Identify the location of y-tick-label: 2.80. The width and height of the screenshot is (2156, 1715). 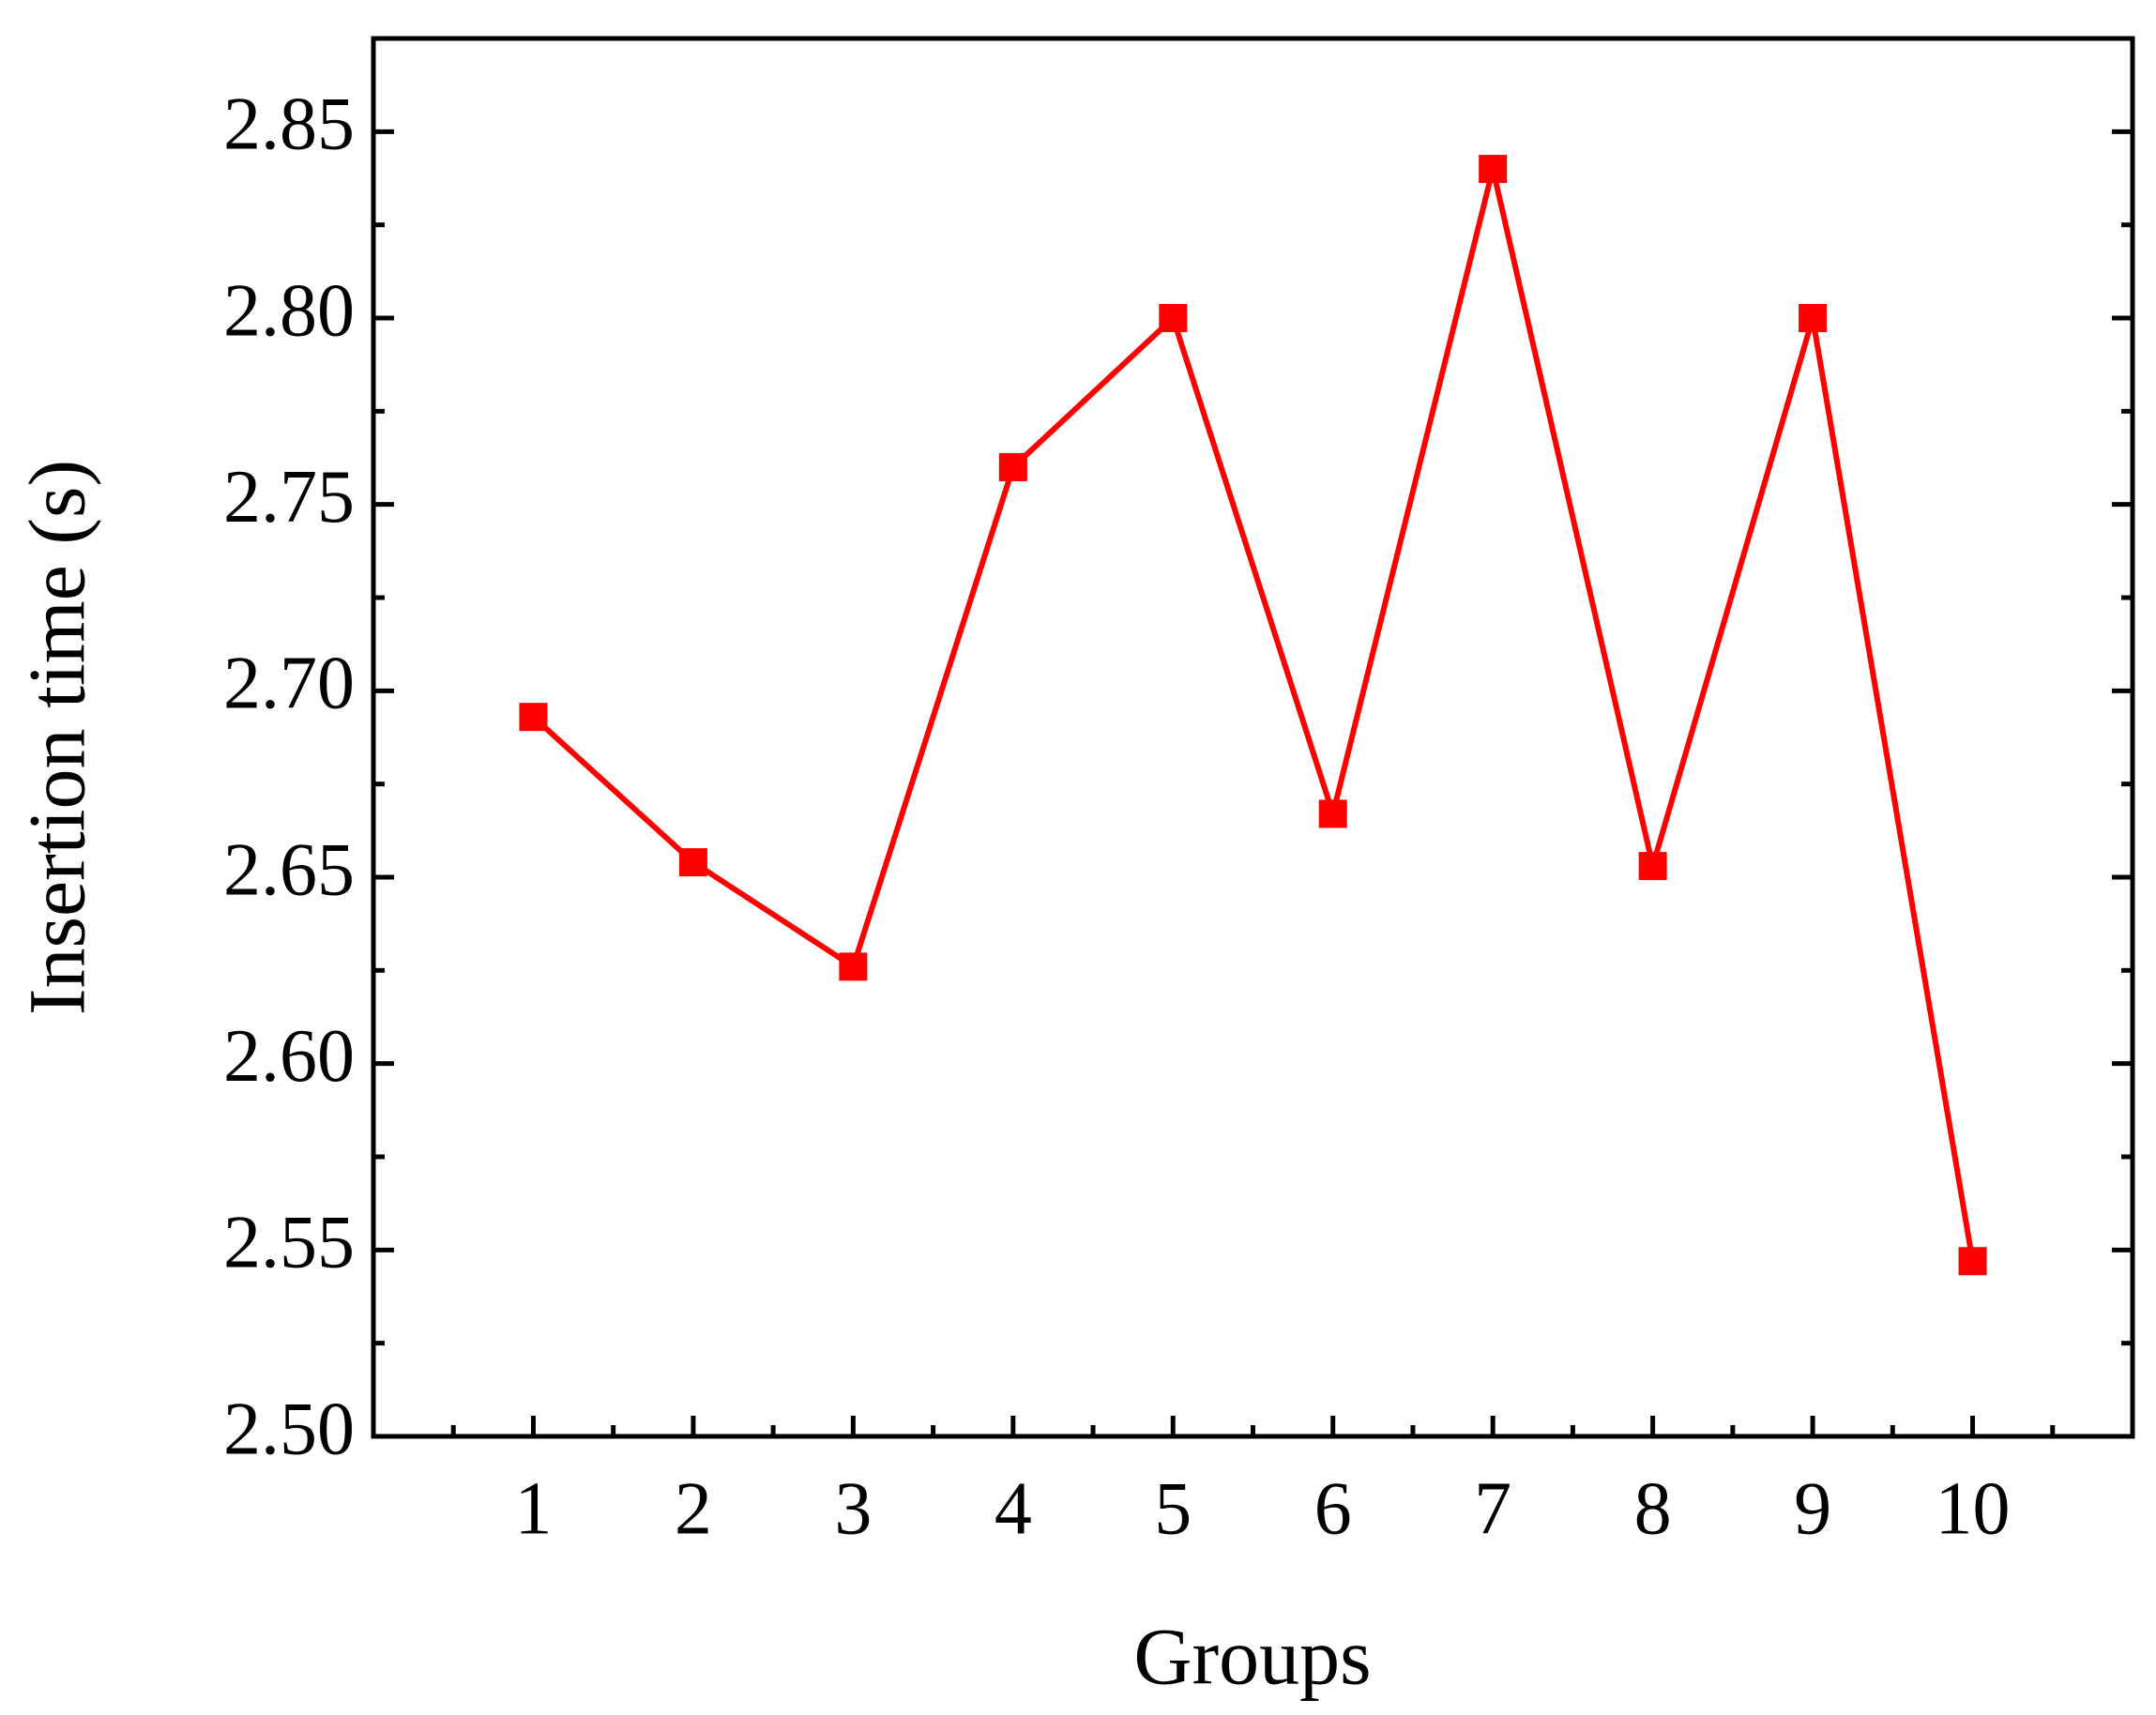
(289, 311).